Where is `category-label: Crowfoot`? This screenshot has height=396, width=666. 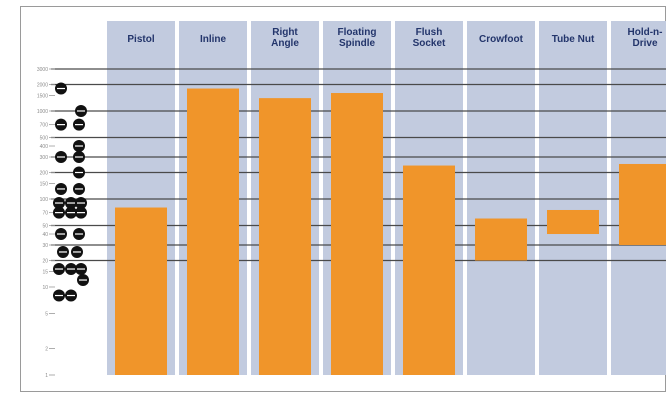
category-label: Crowfoot is located at coordinates (501, 39).